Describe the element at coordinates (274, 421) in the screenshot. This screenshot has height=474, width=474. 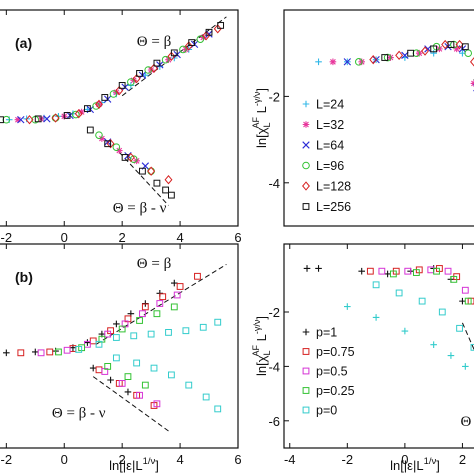
I see `y-tick-label: -6` at that location.